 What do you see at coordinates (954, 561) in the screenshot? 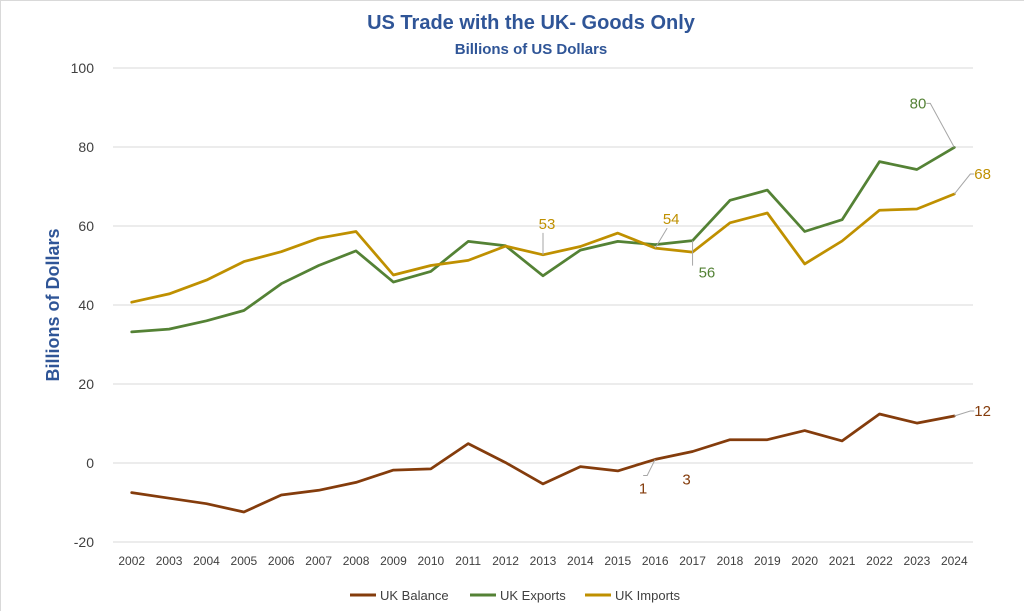
I see `x-tick-label: 2024` at bounding box center [954, 561].